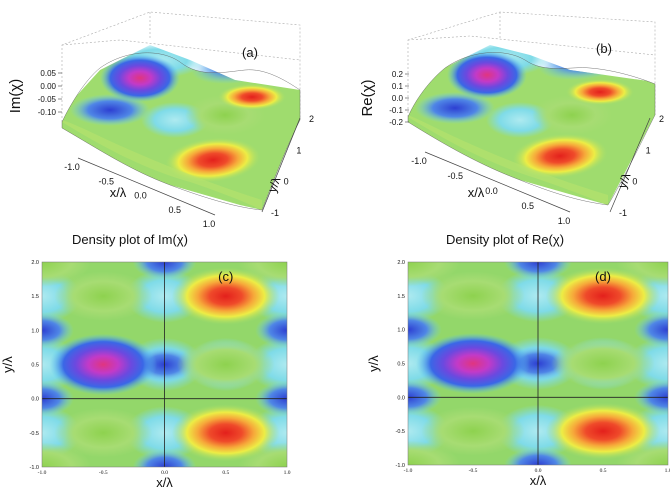  What do you see at coordinates (396, 122) in the screenshot?
I see `z-tick-label: -0.2` at bounding box center [396, 122].